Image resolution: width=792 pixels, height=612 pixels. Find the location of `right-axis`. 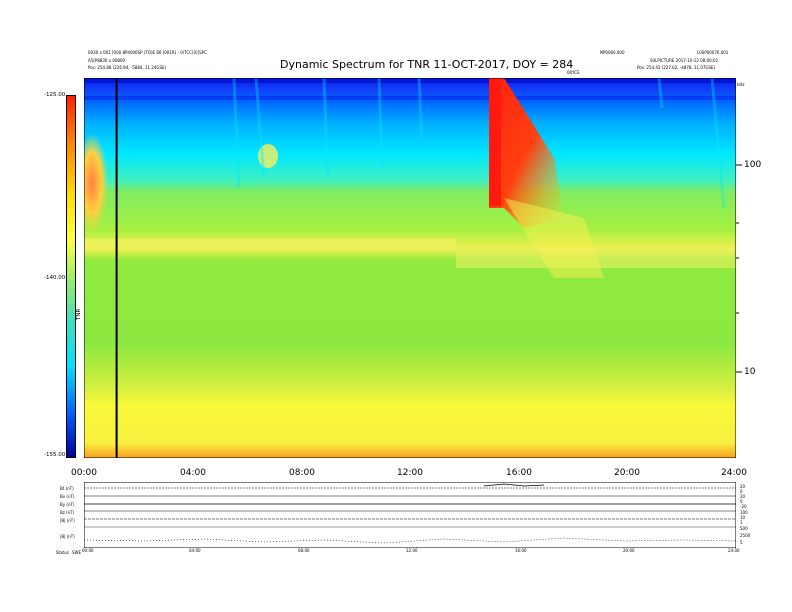

right-axis is located at coordinates (739, 268).